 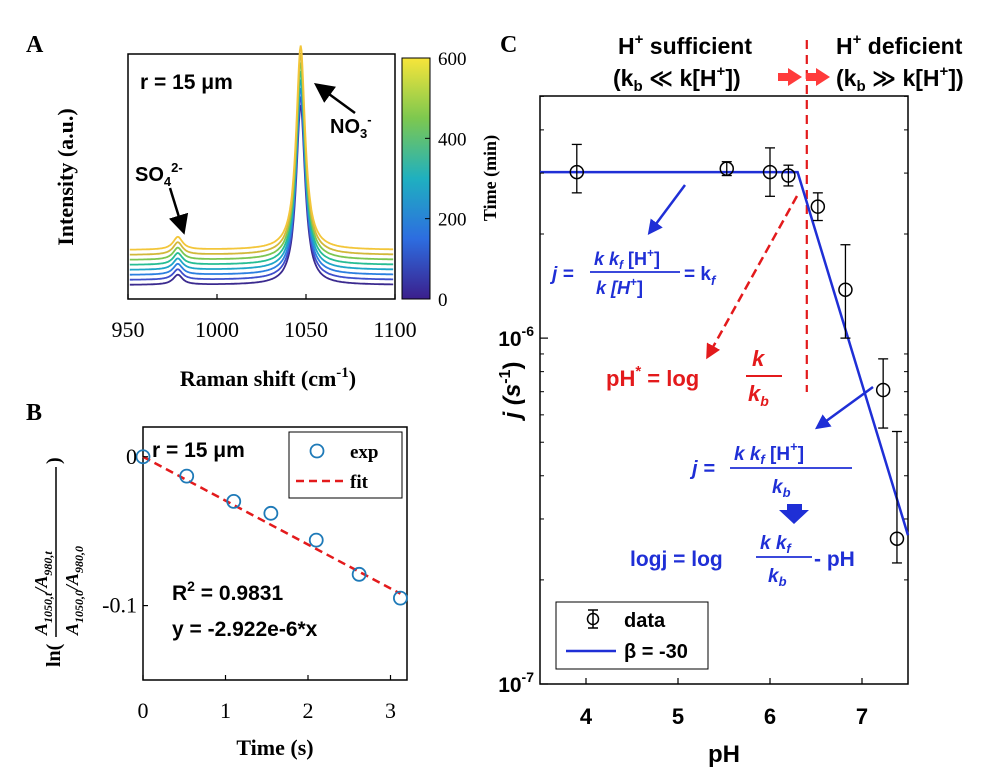 What do you see at coordinates (677, 79) in the screenshot?
I see `h-sufficient-condition: (kb ≪ k[H+])` at bounding box center [677, 79].